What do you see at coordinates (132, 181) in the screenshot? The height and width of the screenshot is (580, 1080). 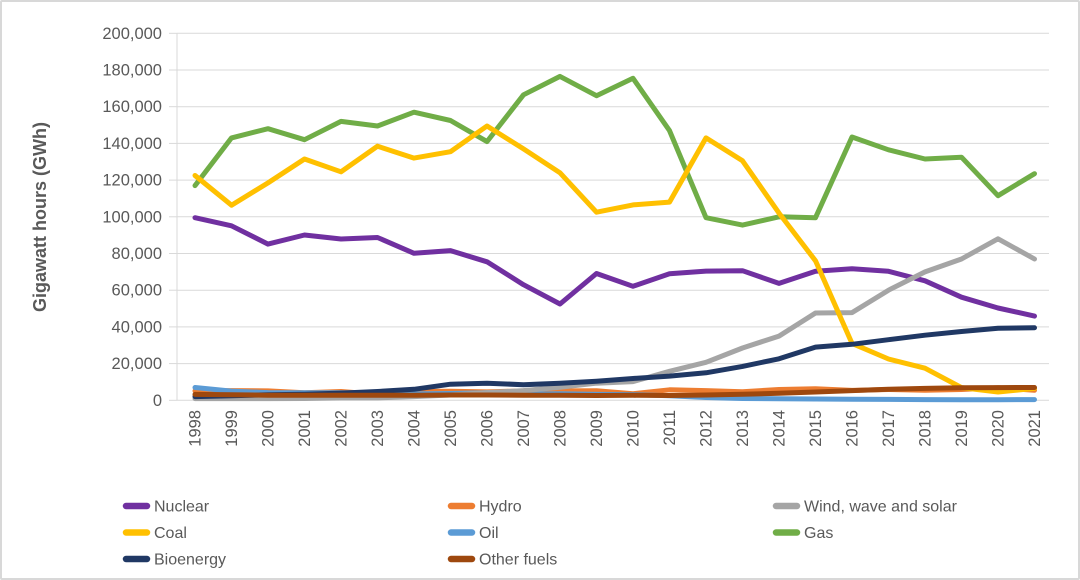 I see `y-tick-label: 120,000` at bounding box center [132, 181].